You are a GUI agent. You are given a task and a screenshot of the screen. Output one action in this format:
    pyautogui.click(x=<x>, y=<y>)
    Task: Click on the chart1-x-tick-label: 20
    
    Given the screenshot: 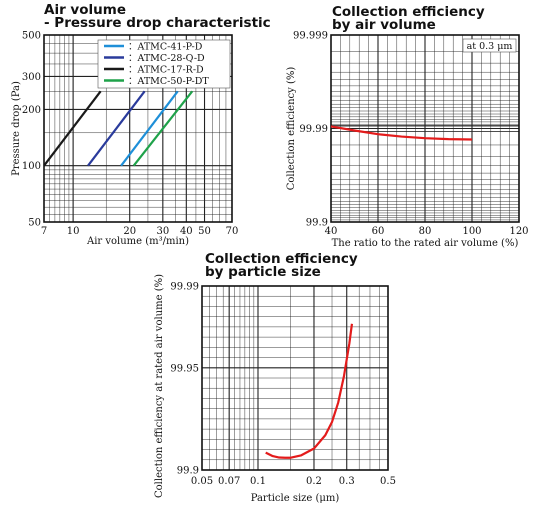 What is the action you would take?
    pyautogui.click(x=129, y=231)
    